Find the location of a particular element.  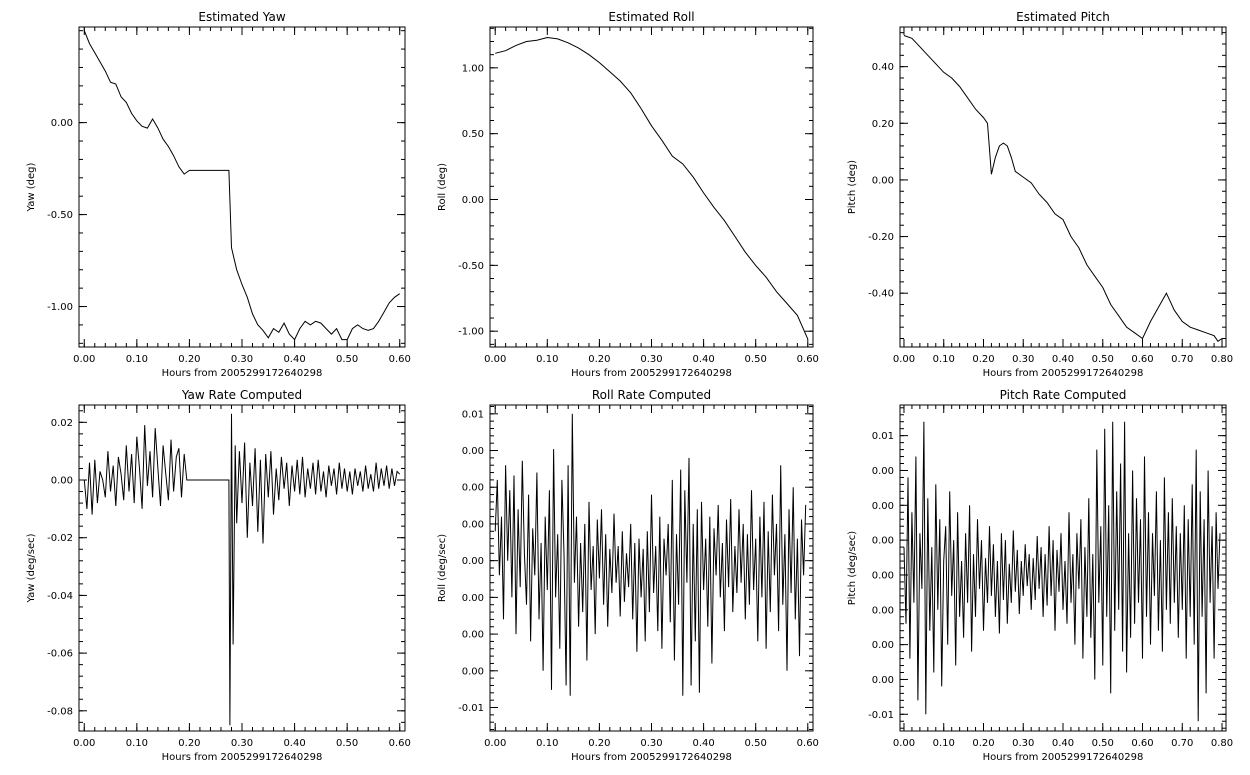

y-tick-label: 0.20 is located at coordinates (883, 124).